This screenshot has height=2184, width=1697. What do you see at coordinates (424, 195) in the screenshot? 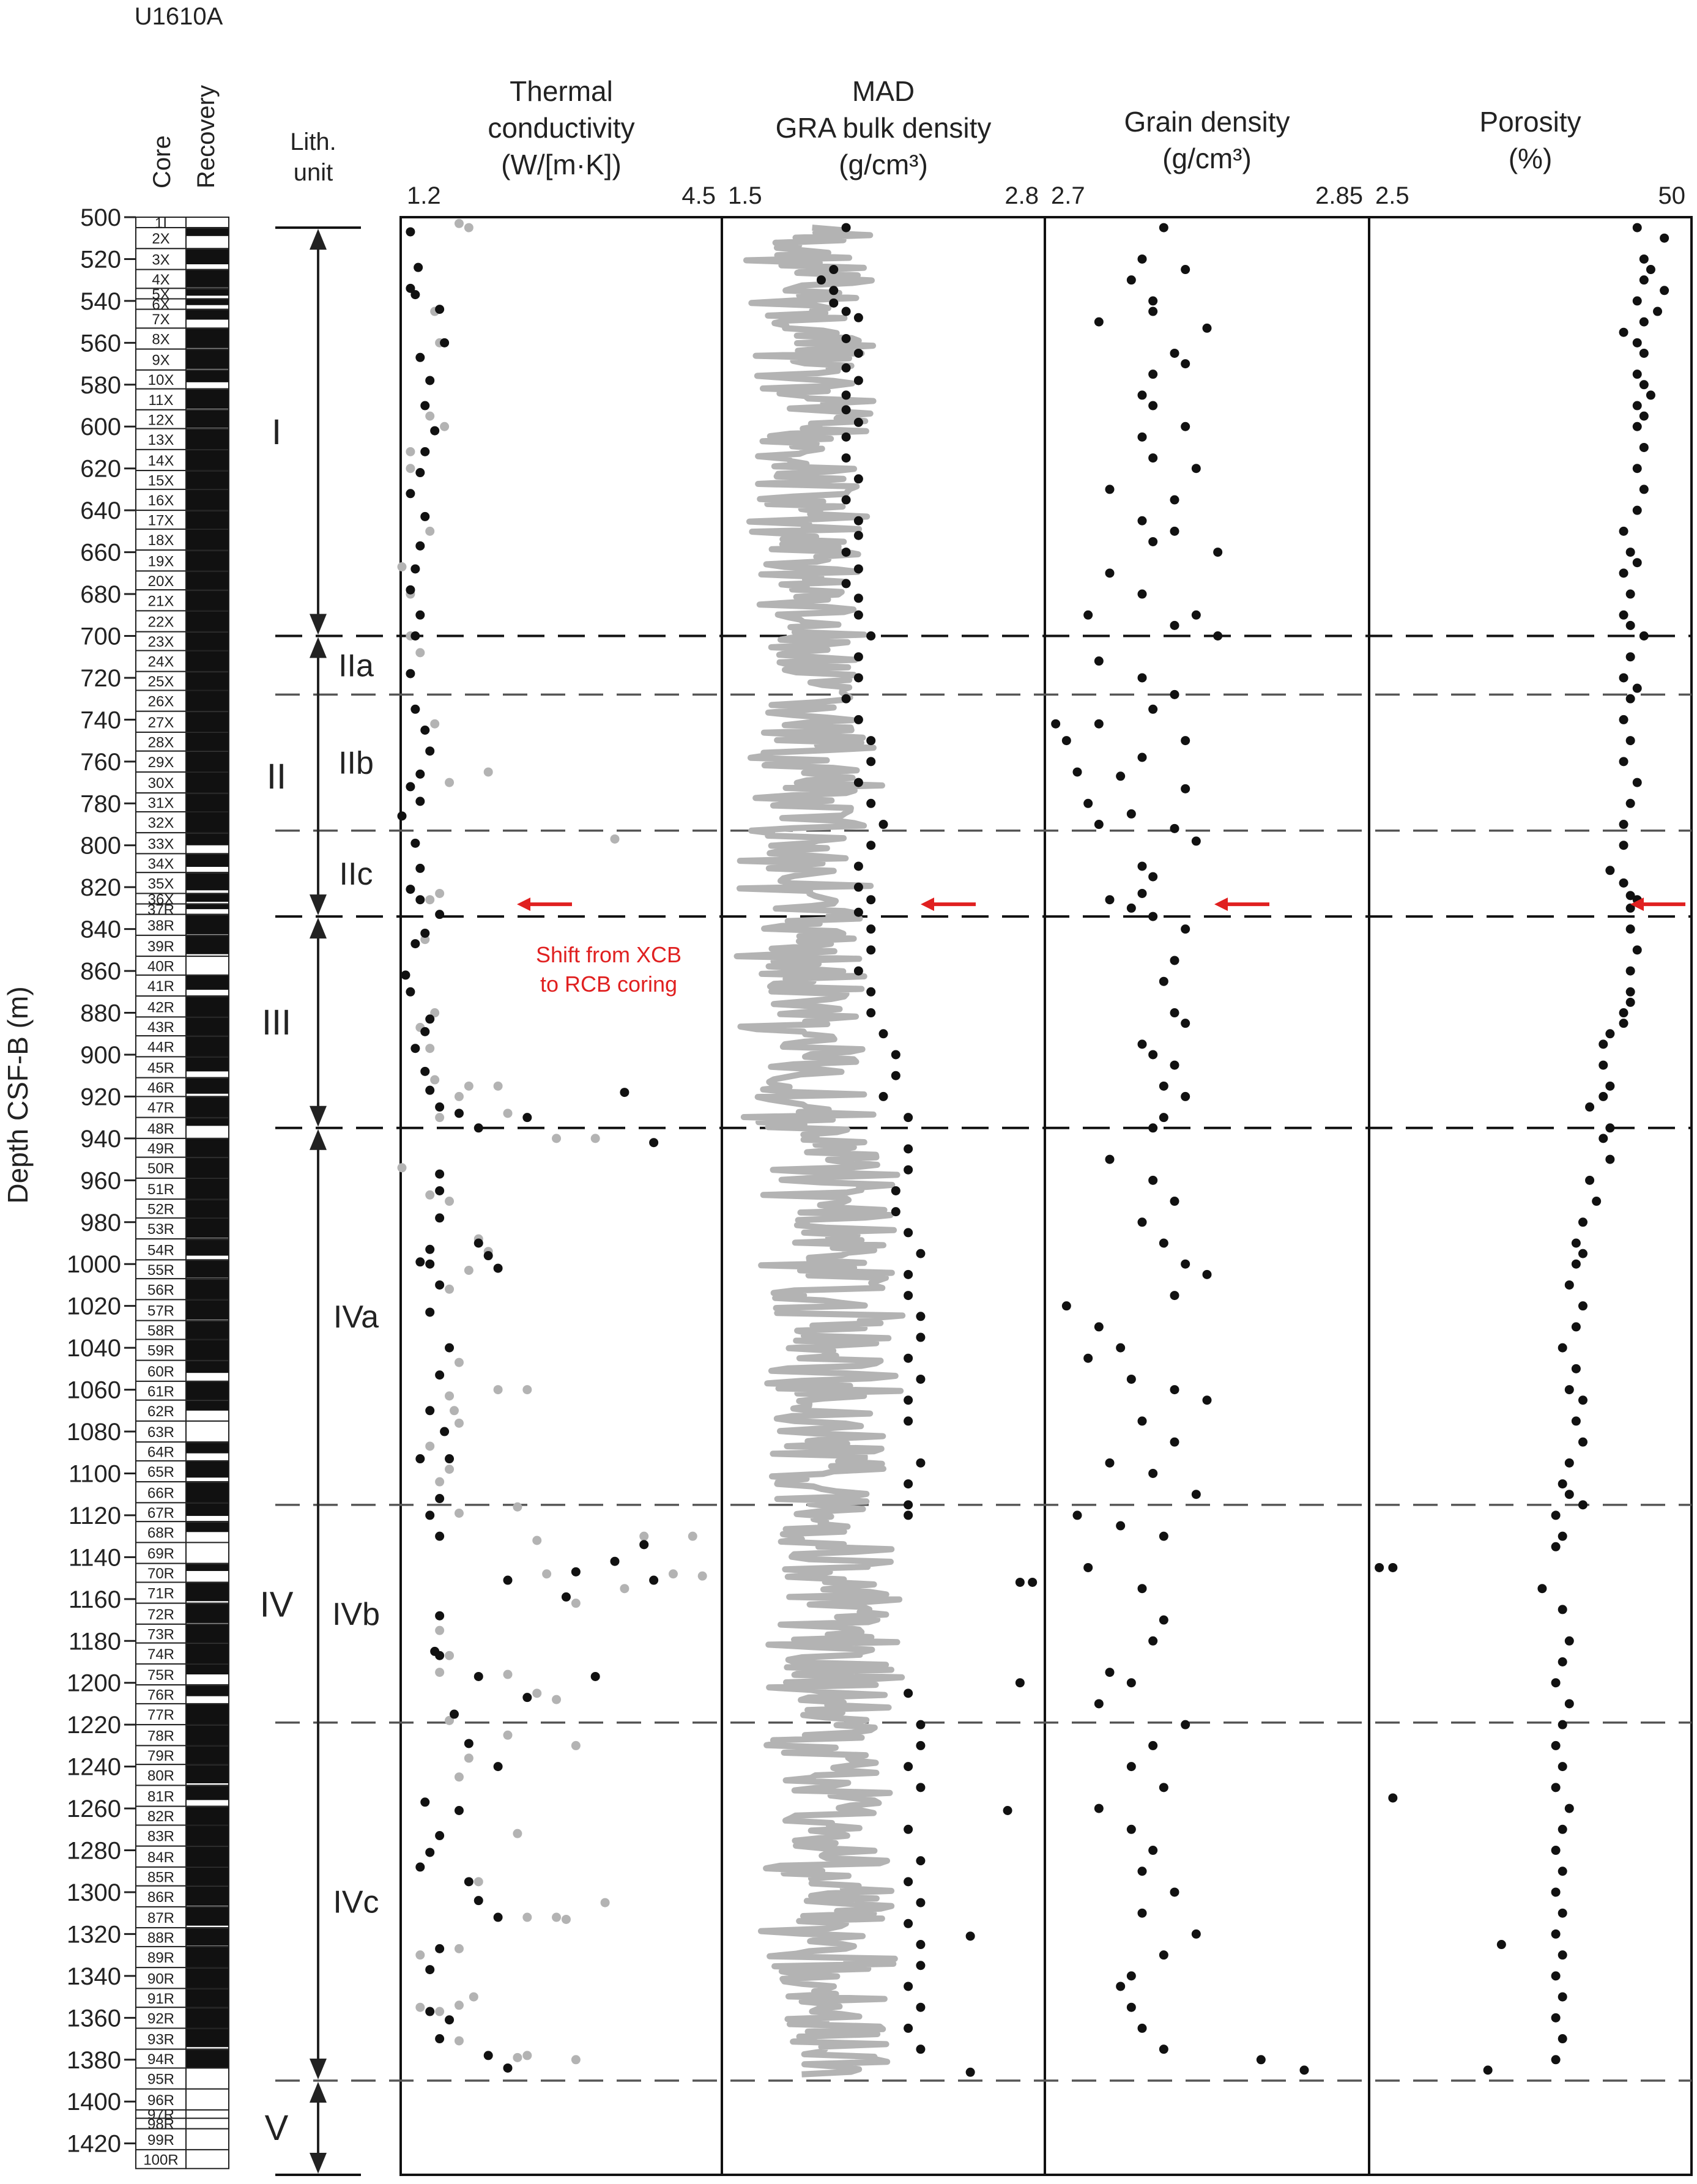
I see `x-tick-min: 1.2` at bounding box center [424, 195].